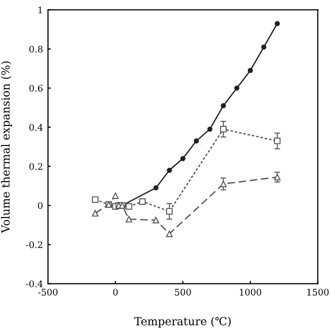 Image resolution: width=331 pixels, height=328 pixels. What do you see at coordinates (34, 244) in the screenshot?
I see `y-tick-label: -0.2` at bounding box center [34, 244].